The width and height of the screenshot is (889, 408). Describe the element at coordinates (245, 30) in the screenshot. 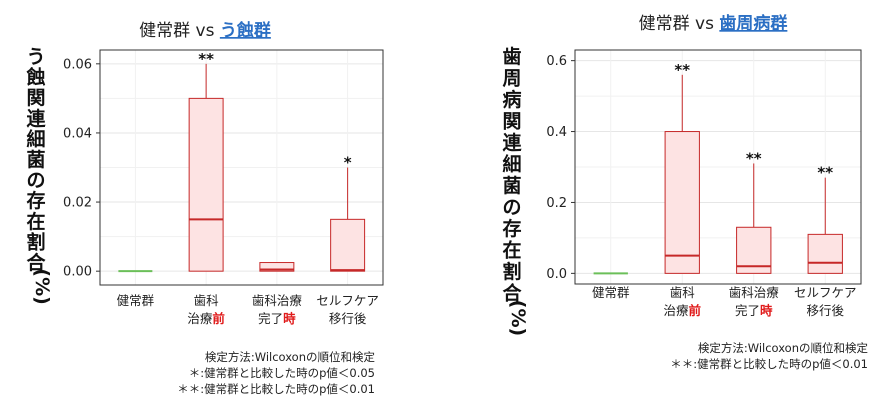

I see `chart-title-highlight: う蝕群` at that location.